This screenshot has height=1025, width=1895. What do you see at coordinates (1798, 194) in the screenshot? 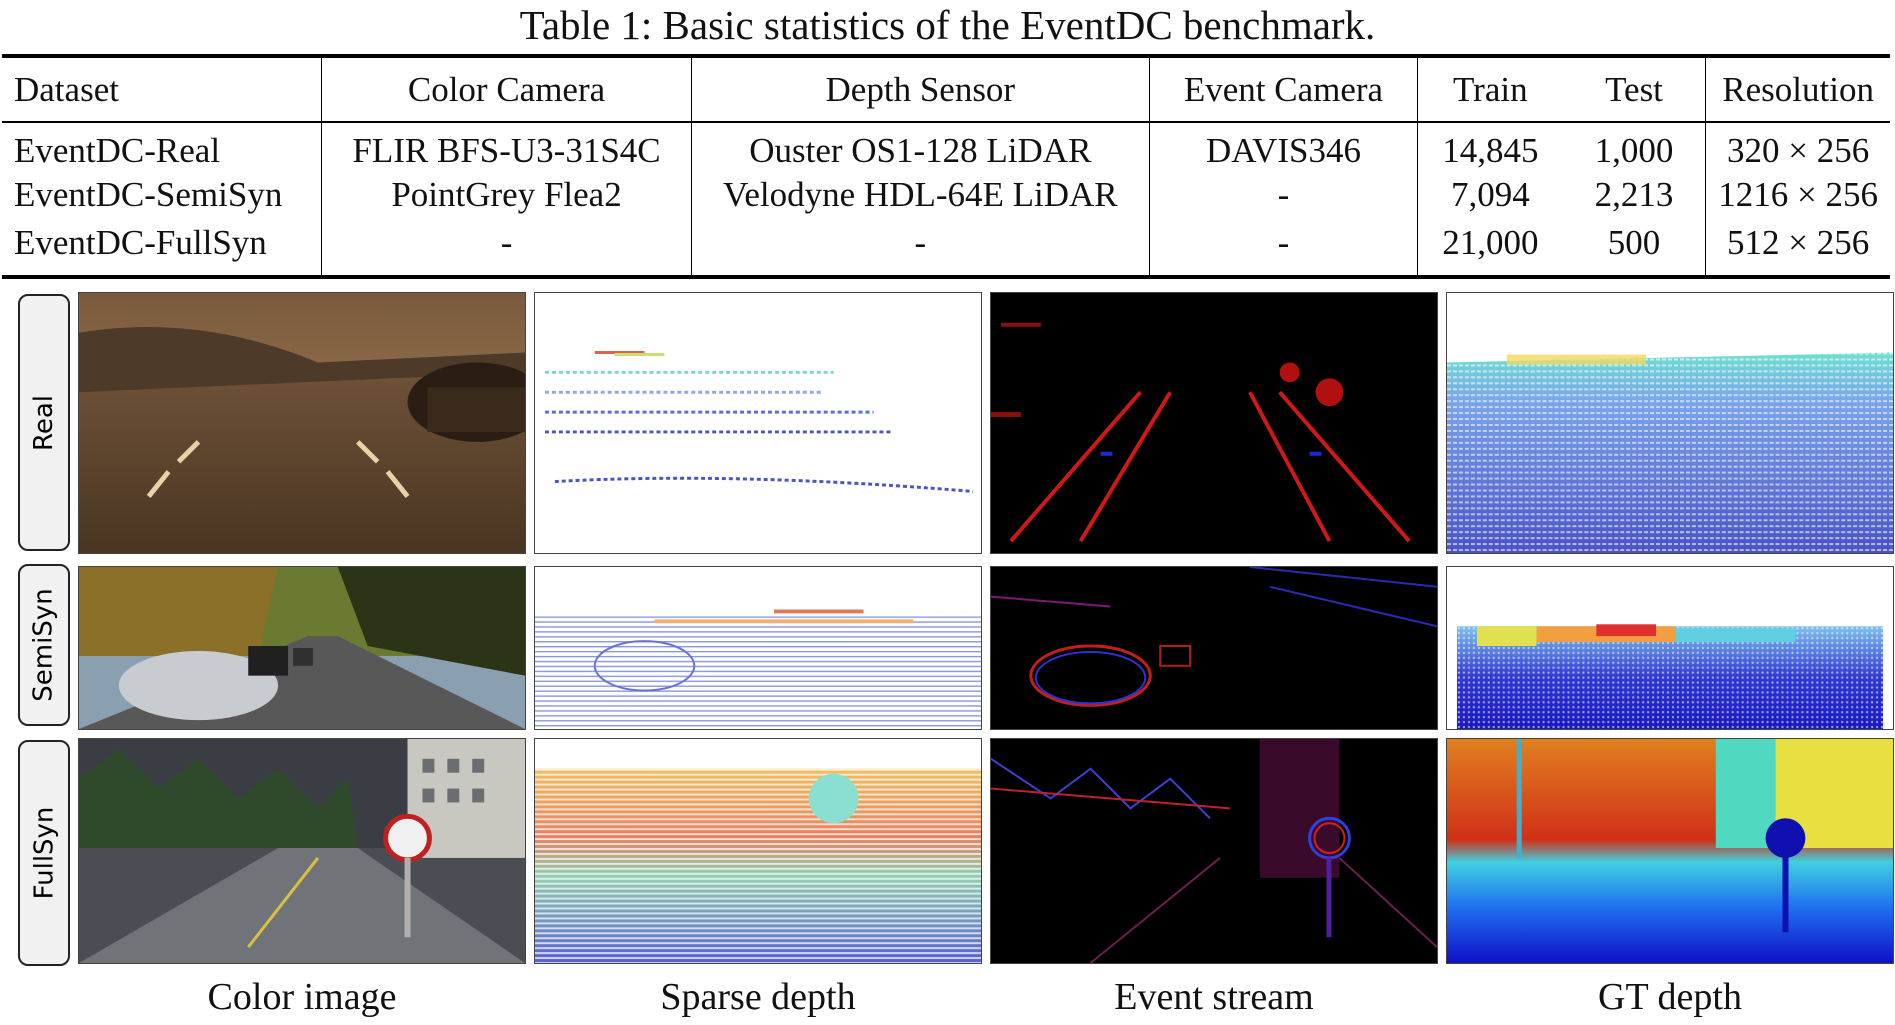
I see `cell-resolution: 1216 × 256` at bounding box center [1798, 194].